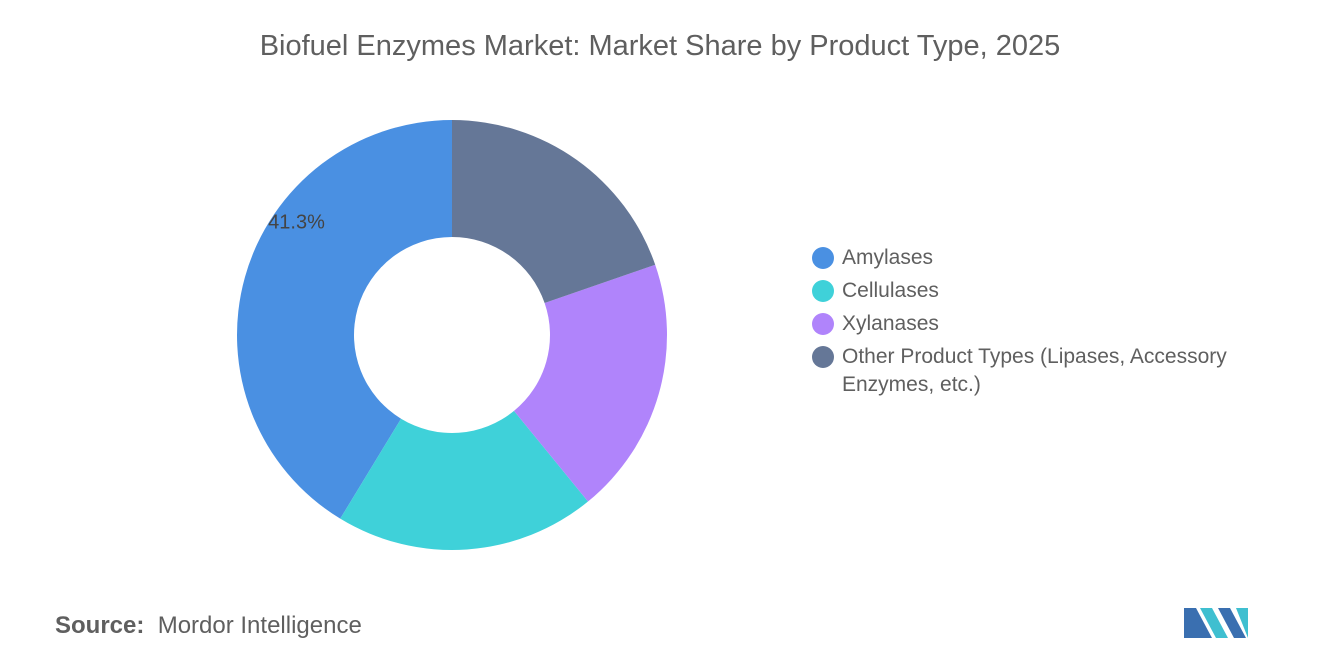 The width and height of the screenshot is (1320, 665). What do you see at coordinates (888, 257) in the screenshot?
I see `legend-label: Amylases` at bounding box center [888, 257].